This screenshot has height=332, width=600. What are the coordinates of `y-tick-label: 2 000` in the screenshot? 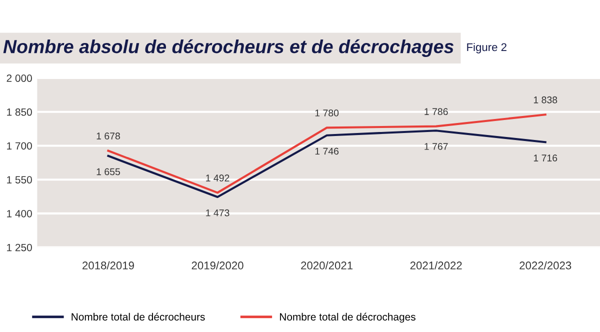 It's located at (19, 78).